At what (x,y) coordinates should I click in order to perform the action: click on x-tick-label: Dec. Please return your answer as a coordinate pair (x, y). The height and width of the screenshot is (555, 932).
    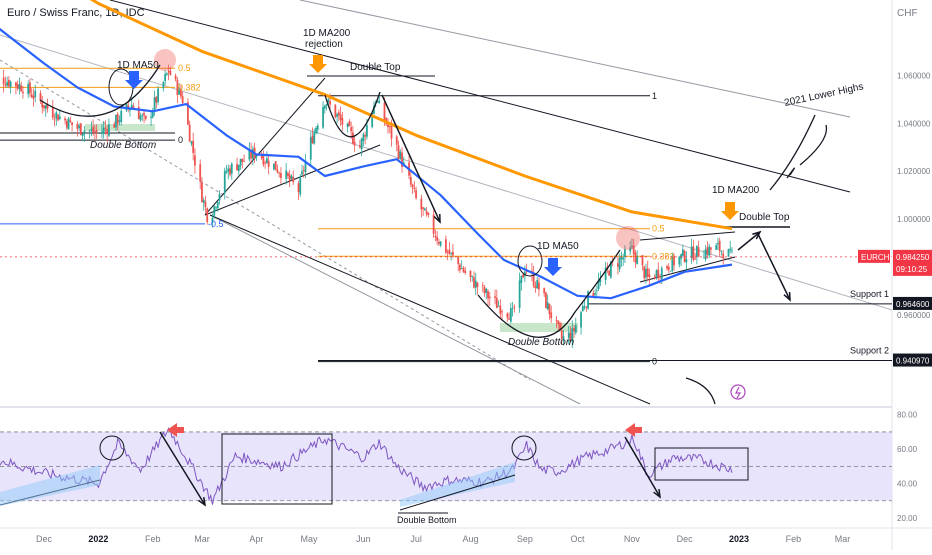
    Looking at the image, I should click on (685, 539).